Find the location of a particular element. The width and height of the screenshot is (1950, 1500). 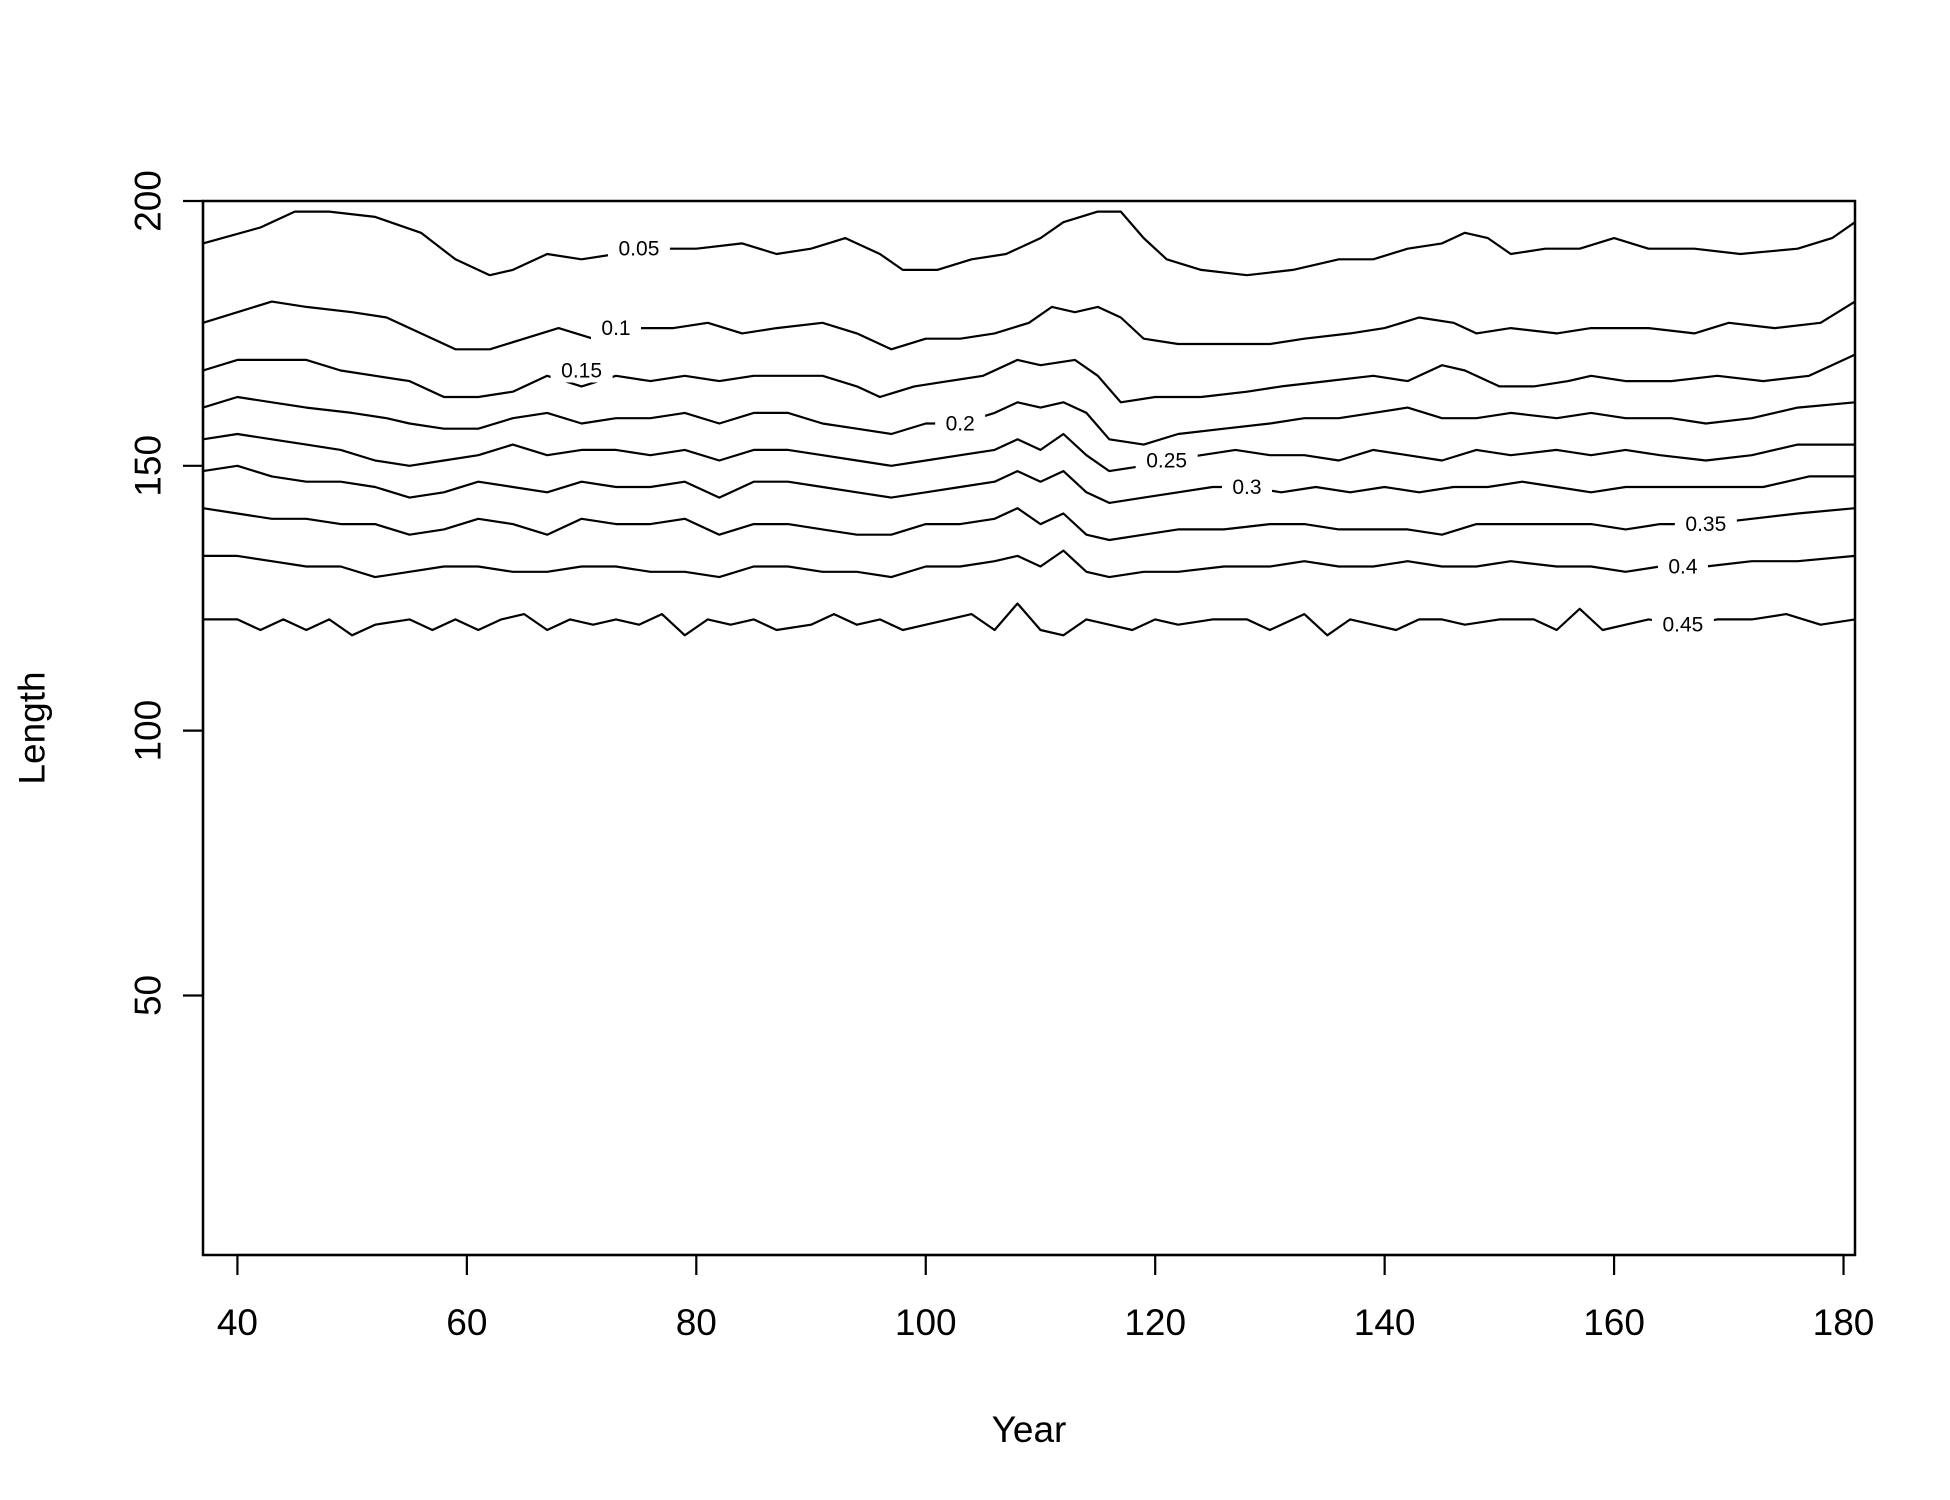

contour-label-8: 0.45 is located at coordinates (1682, 625).